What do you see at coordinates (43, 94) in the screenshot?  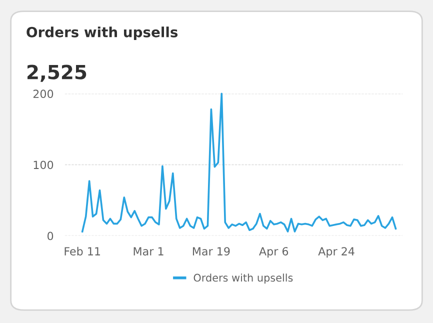 I see `y-tick-label: 200` at bounding box center [43, 94].